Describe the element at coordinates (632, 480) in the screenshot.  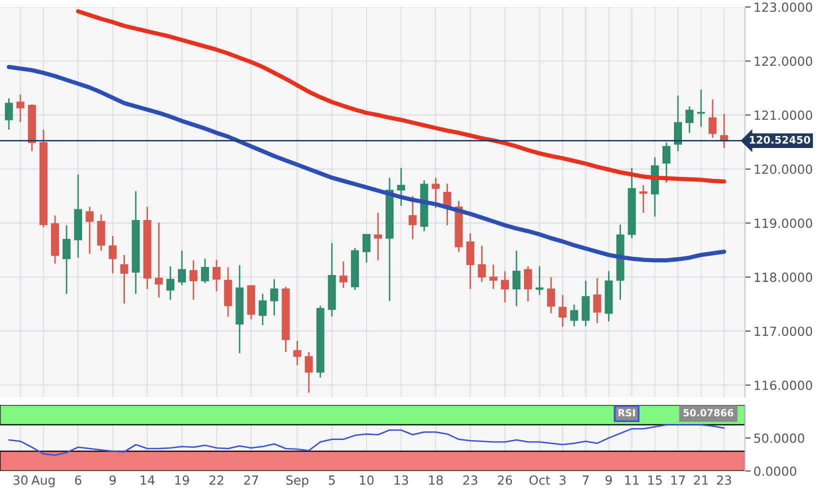
I see `x-tick-label: 11` at that location.